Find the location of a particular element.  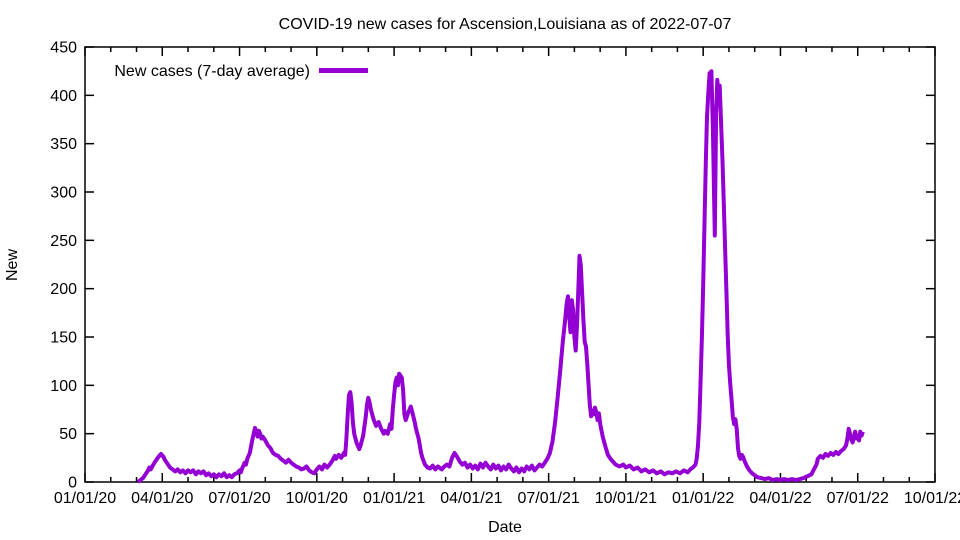

x-tick-label: 07/01/21 is located at coordinates (548, 498).